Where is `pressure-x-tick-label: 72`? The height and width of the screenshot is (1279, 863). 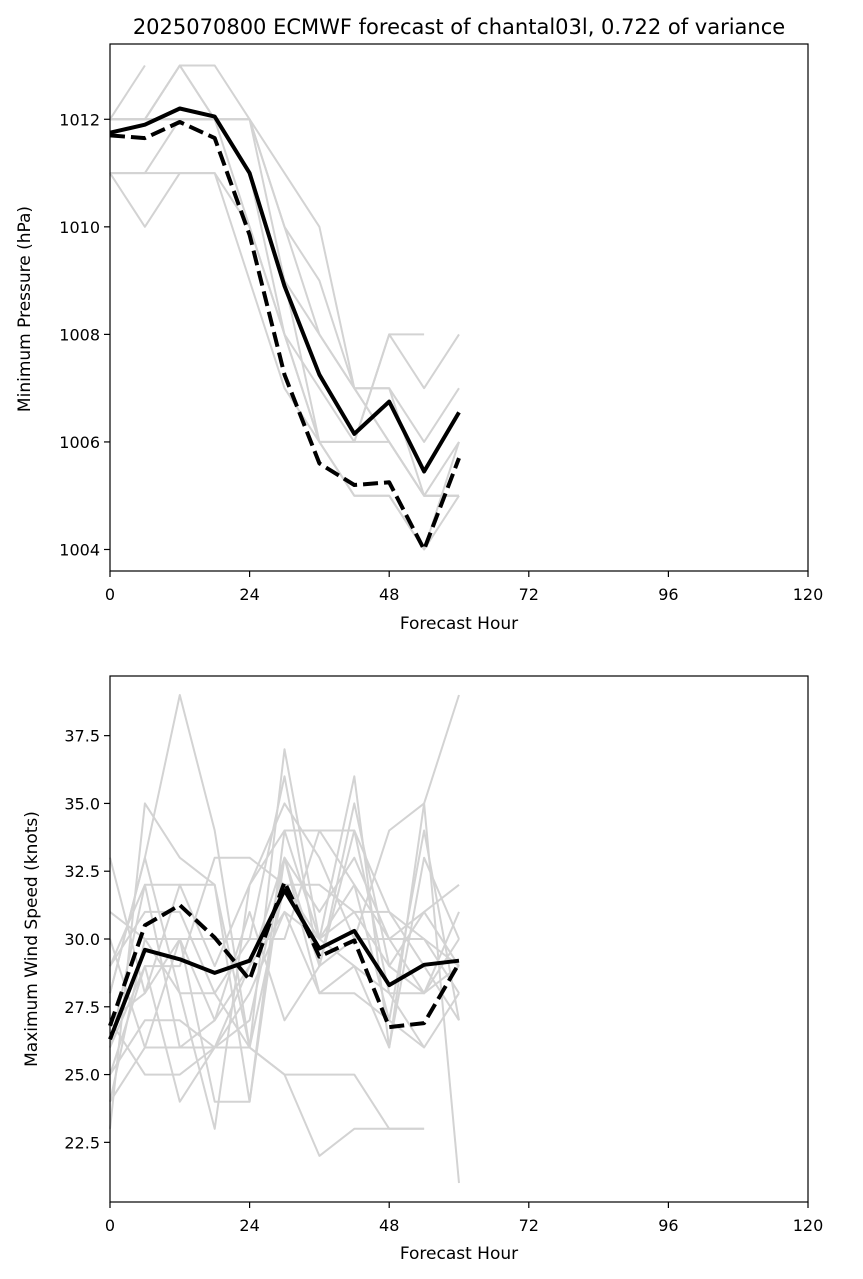 pressure-x-tick-label: 72 is located at coordinates (529, 594).